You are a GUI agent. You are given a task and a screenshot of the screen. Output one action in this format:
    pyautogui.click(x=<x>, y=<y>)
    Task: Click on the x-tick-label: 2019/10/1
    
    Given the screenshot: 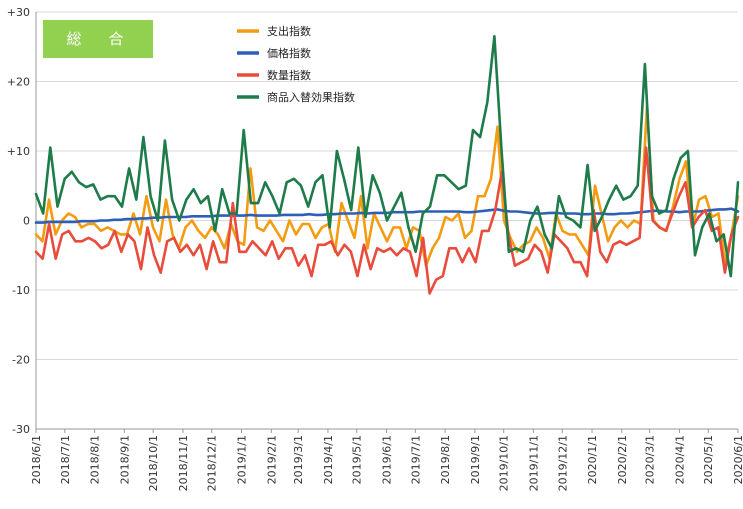 What is the action you would take?
    pyautogui.click(x=504, y=463)
    